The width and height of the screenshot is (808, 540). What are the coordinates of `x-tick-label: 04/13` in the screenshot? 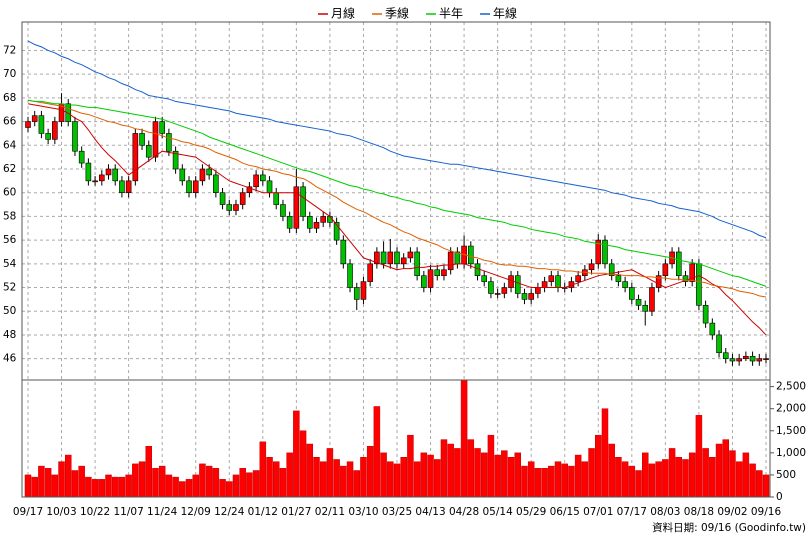 It's located at (430, 512).